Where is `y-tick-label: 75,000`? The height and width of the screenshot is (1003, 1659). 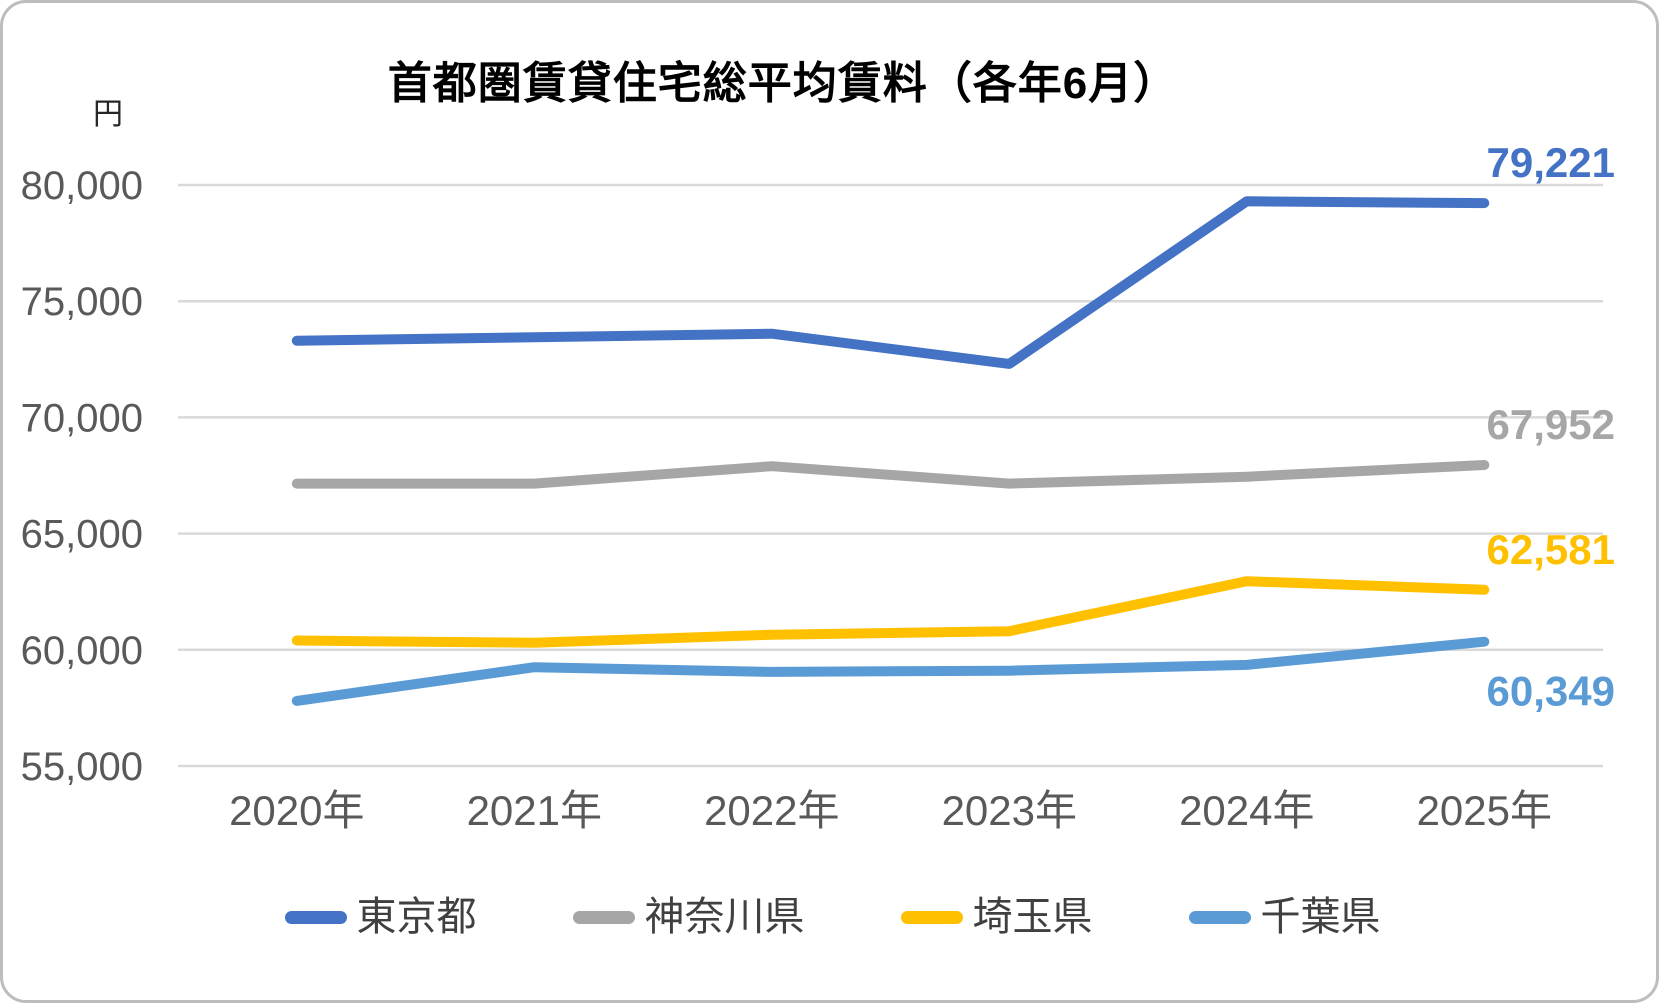
y-tick-label: 75,000 is located at coordinates (82, 302).